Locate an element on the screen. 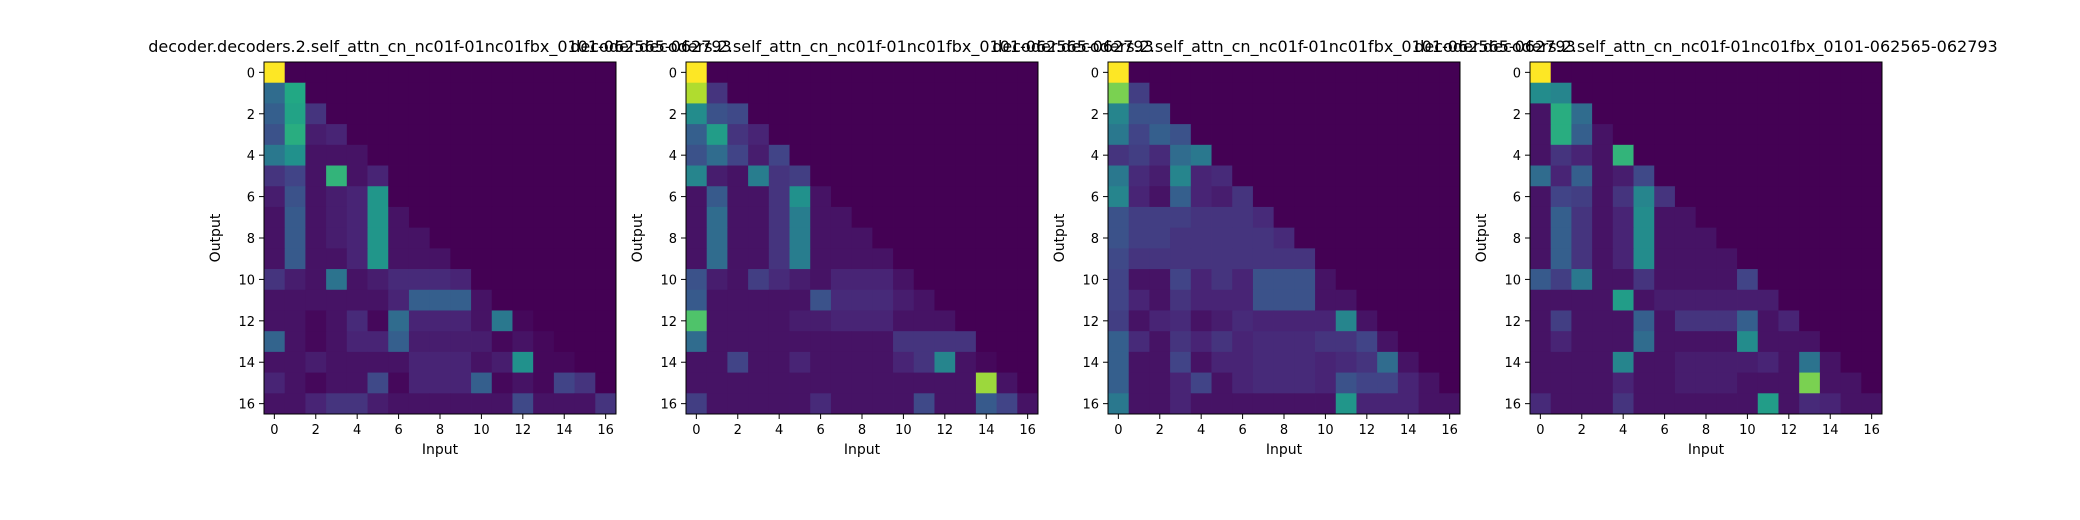 The image size is (2080, 520). y-tick-label: 6 is located at coordinates (1517, 198).